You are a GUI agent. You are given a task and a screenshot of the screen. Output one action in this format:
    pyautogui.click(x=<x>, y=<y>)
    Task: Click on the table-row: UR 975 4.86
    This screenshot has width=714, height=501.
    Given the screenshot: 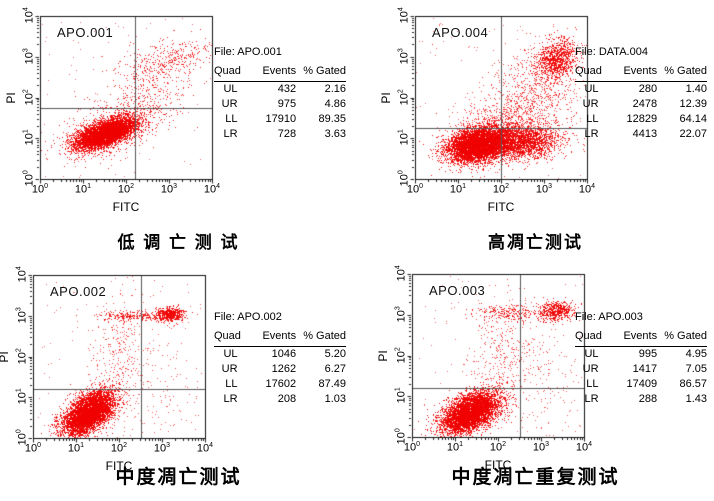 What is the action you would take?
    pyautogui.click(x=280, y=104)
    